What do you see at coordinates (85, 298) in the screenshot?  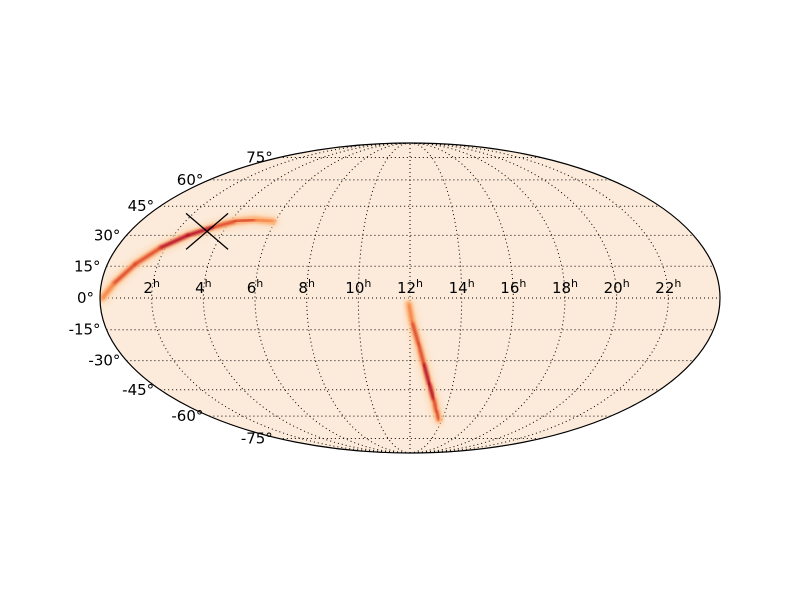 I see `dec-tick-label: 0°` at bounding box center [85, 298].